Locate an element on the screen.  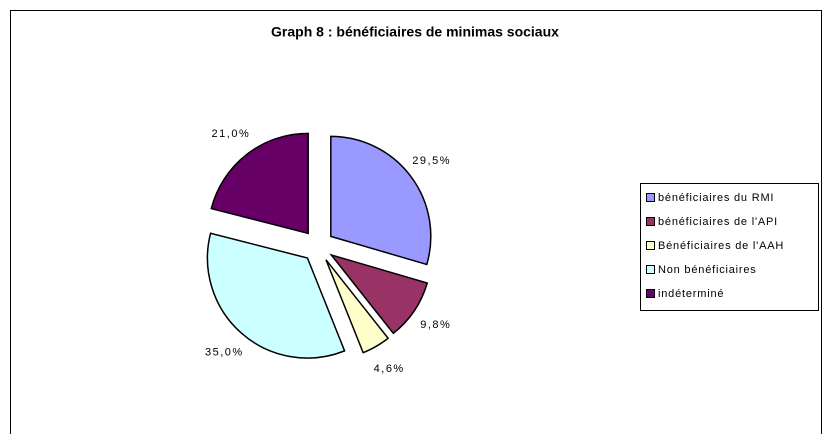
slice-label: 21,0% is located at coordinates (231, 134).